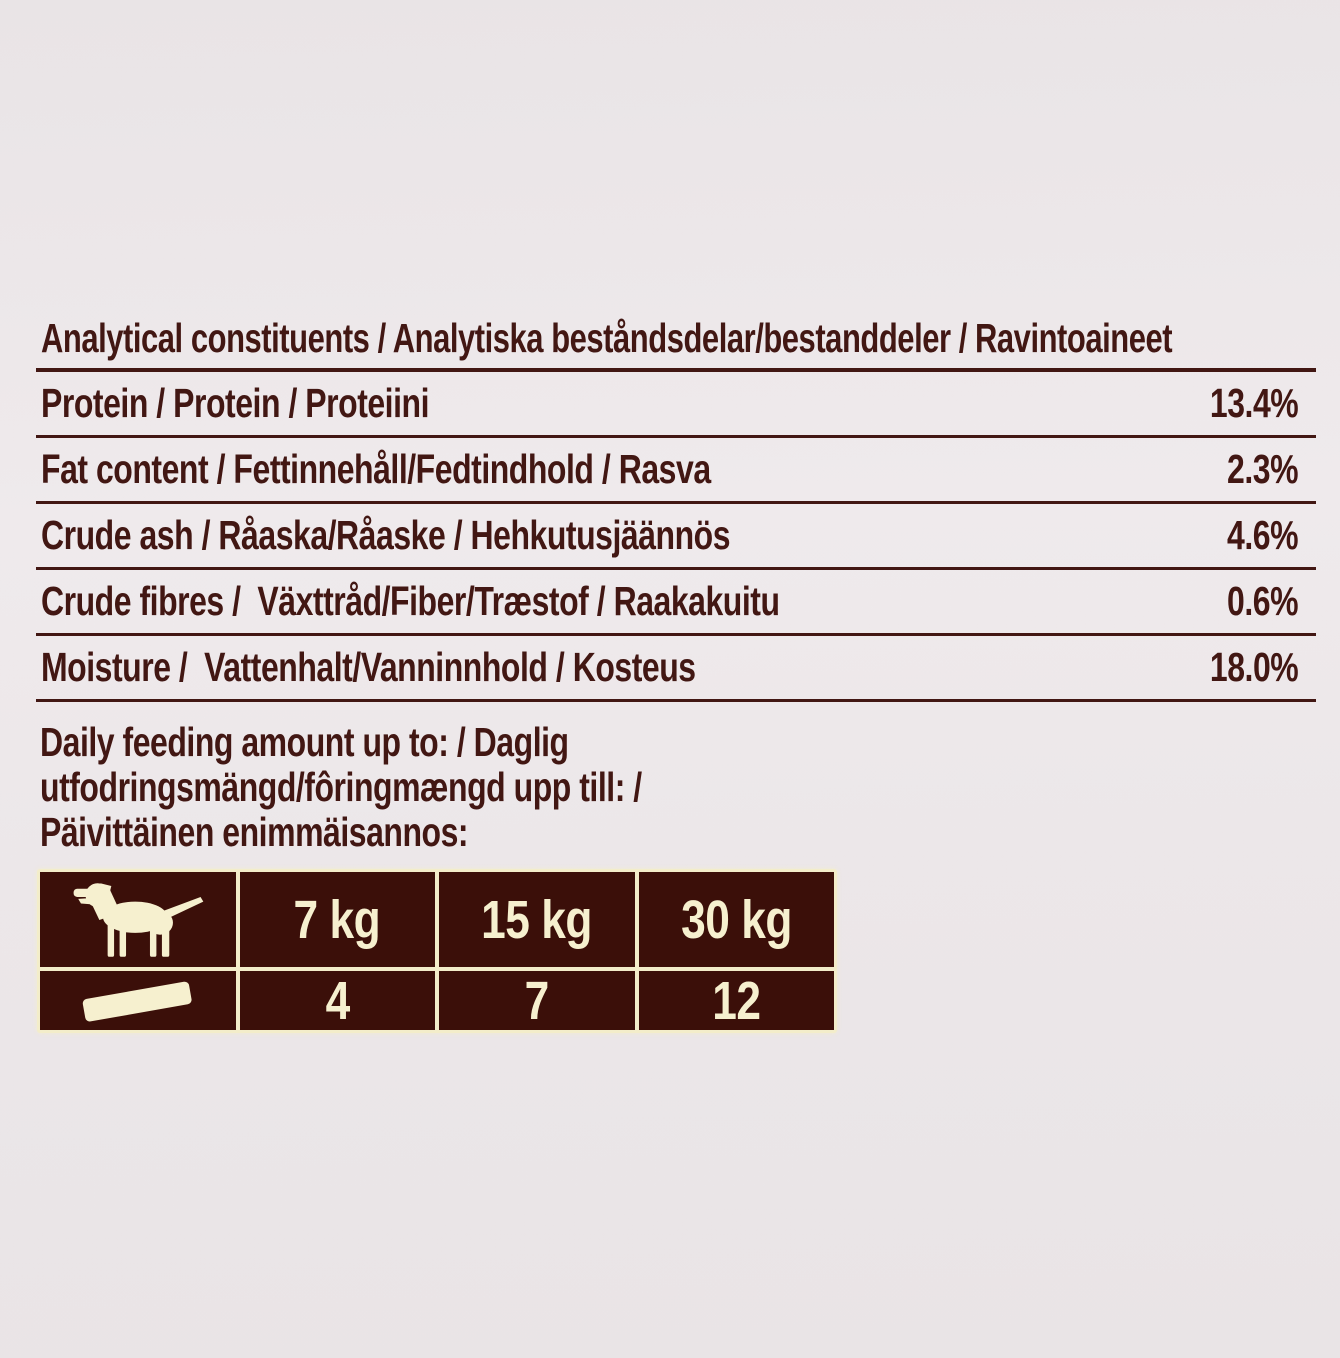 This screenshot has height=1358, width=1340. I want to click on stick-count: 7, so click(537, 1000).